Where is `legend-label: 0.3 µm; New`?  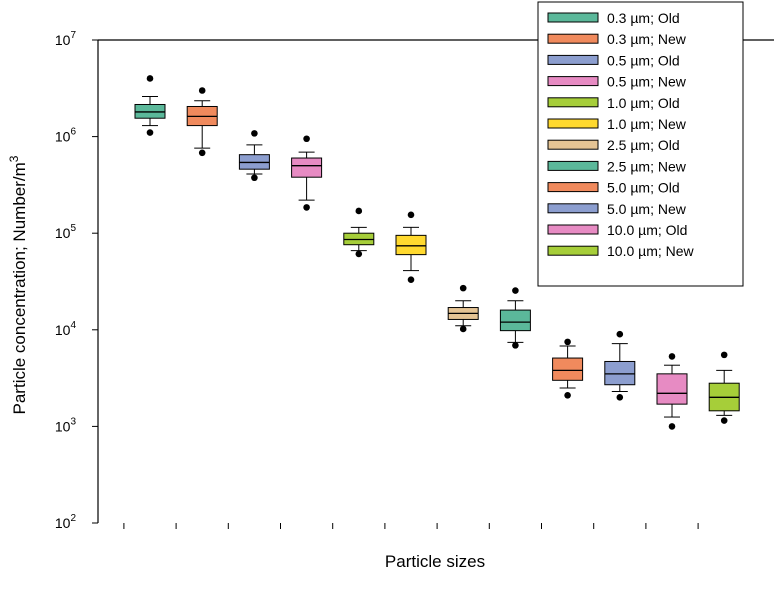
legend-label: 0.3 µm; New is located at coordinates (647, 39).